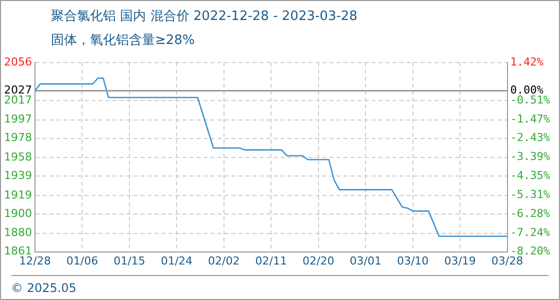 This screenshot has width=560, height=300. What do you see at coordinates (35, 261) in the screenshot?
I see `x-tick-label: 12/28` at bounding box center [35, 261].